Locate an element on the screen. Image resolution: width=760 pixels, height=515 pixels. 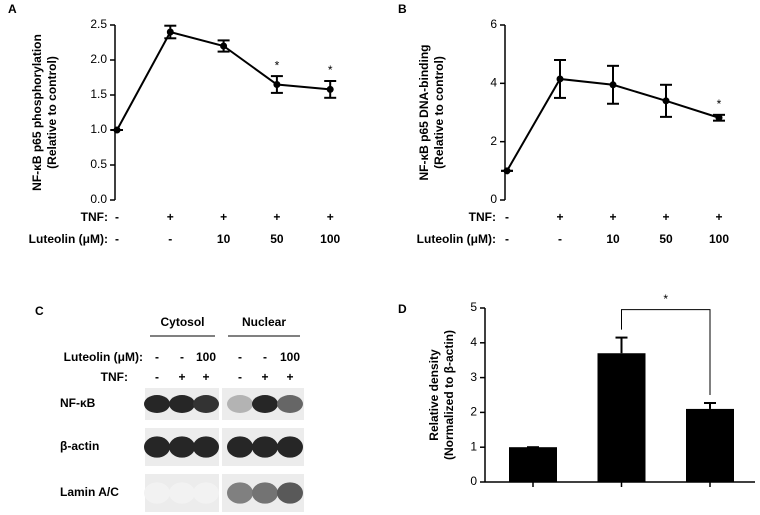
blot-row-label: Lamin A/C is located at coordinates (89, 492).